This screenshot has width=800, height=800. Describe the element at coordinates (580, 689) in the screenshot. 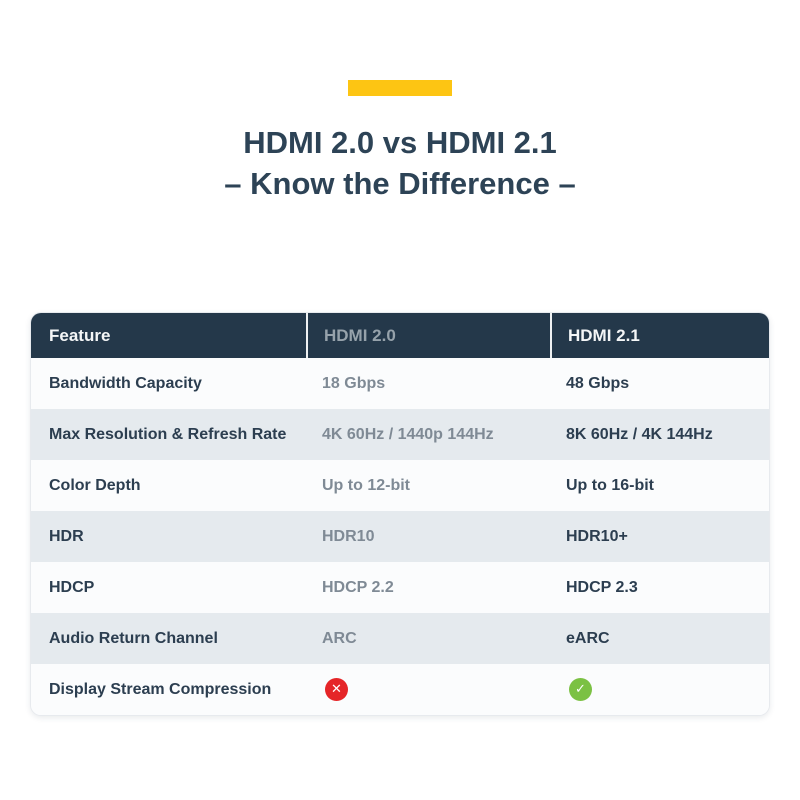

I see `check-circle-icon: ✓` at that location.